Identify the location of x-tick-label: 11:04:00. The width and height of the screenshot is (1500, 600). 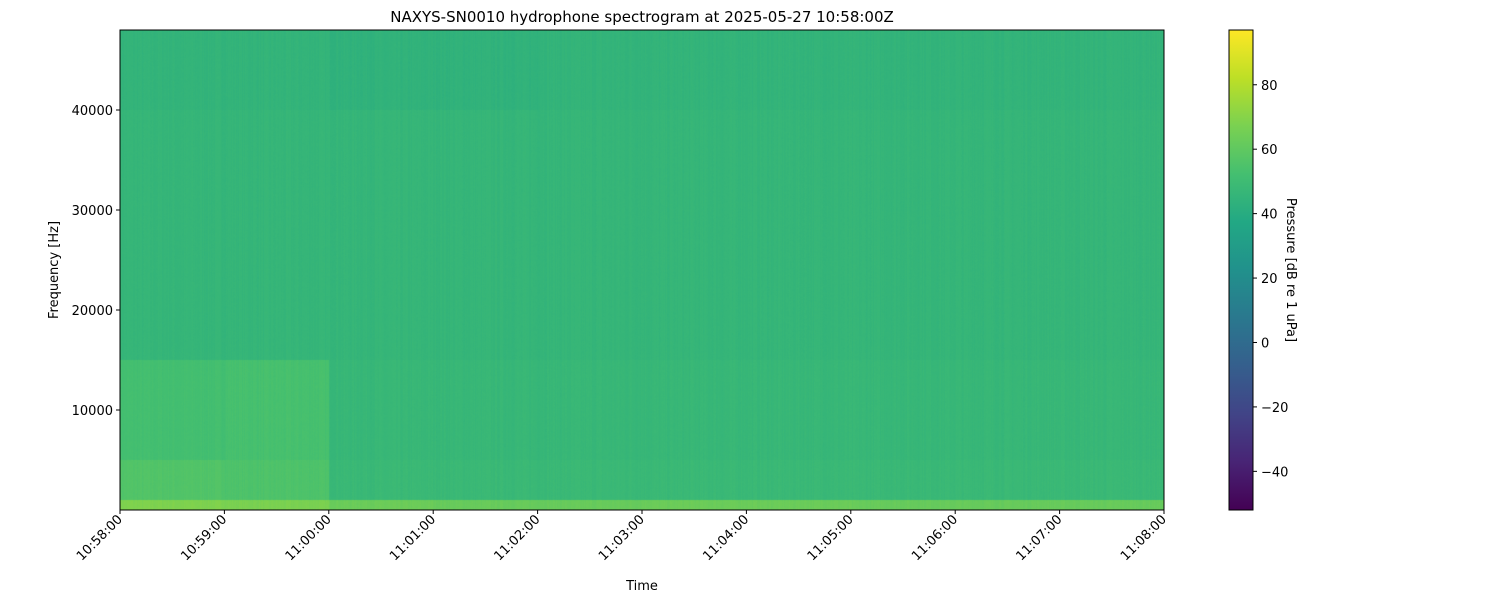
(726, 538).